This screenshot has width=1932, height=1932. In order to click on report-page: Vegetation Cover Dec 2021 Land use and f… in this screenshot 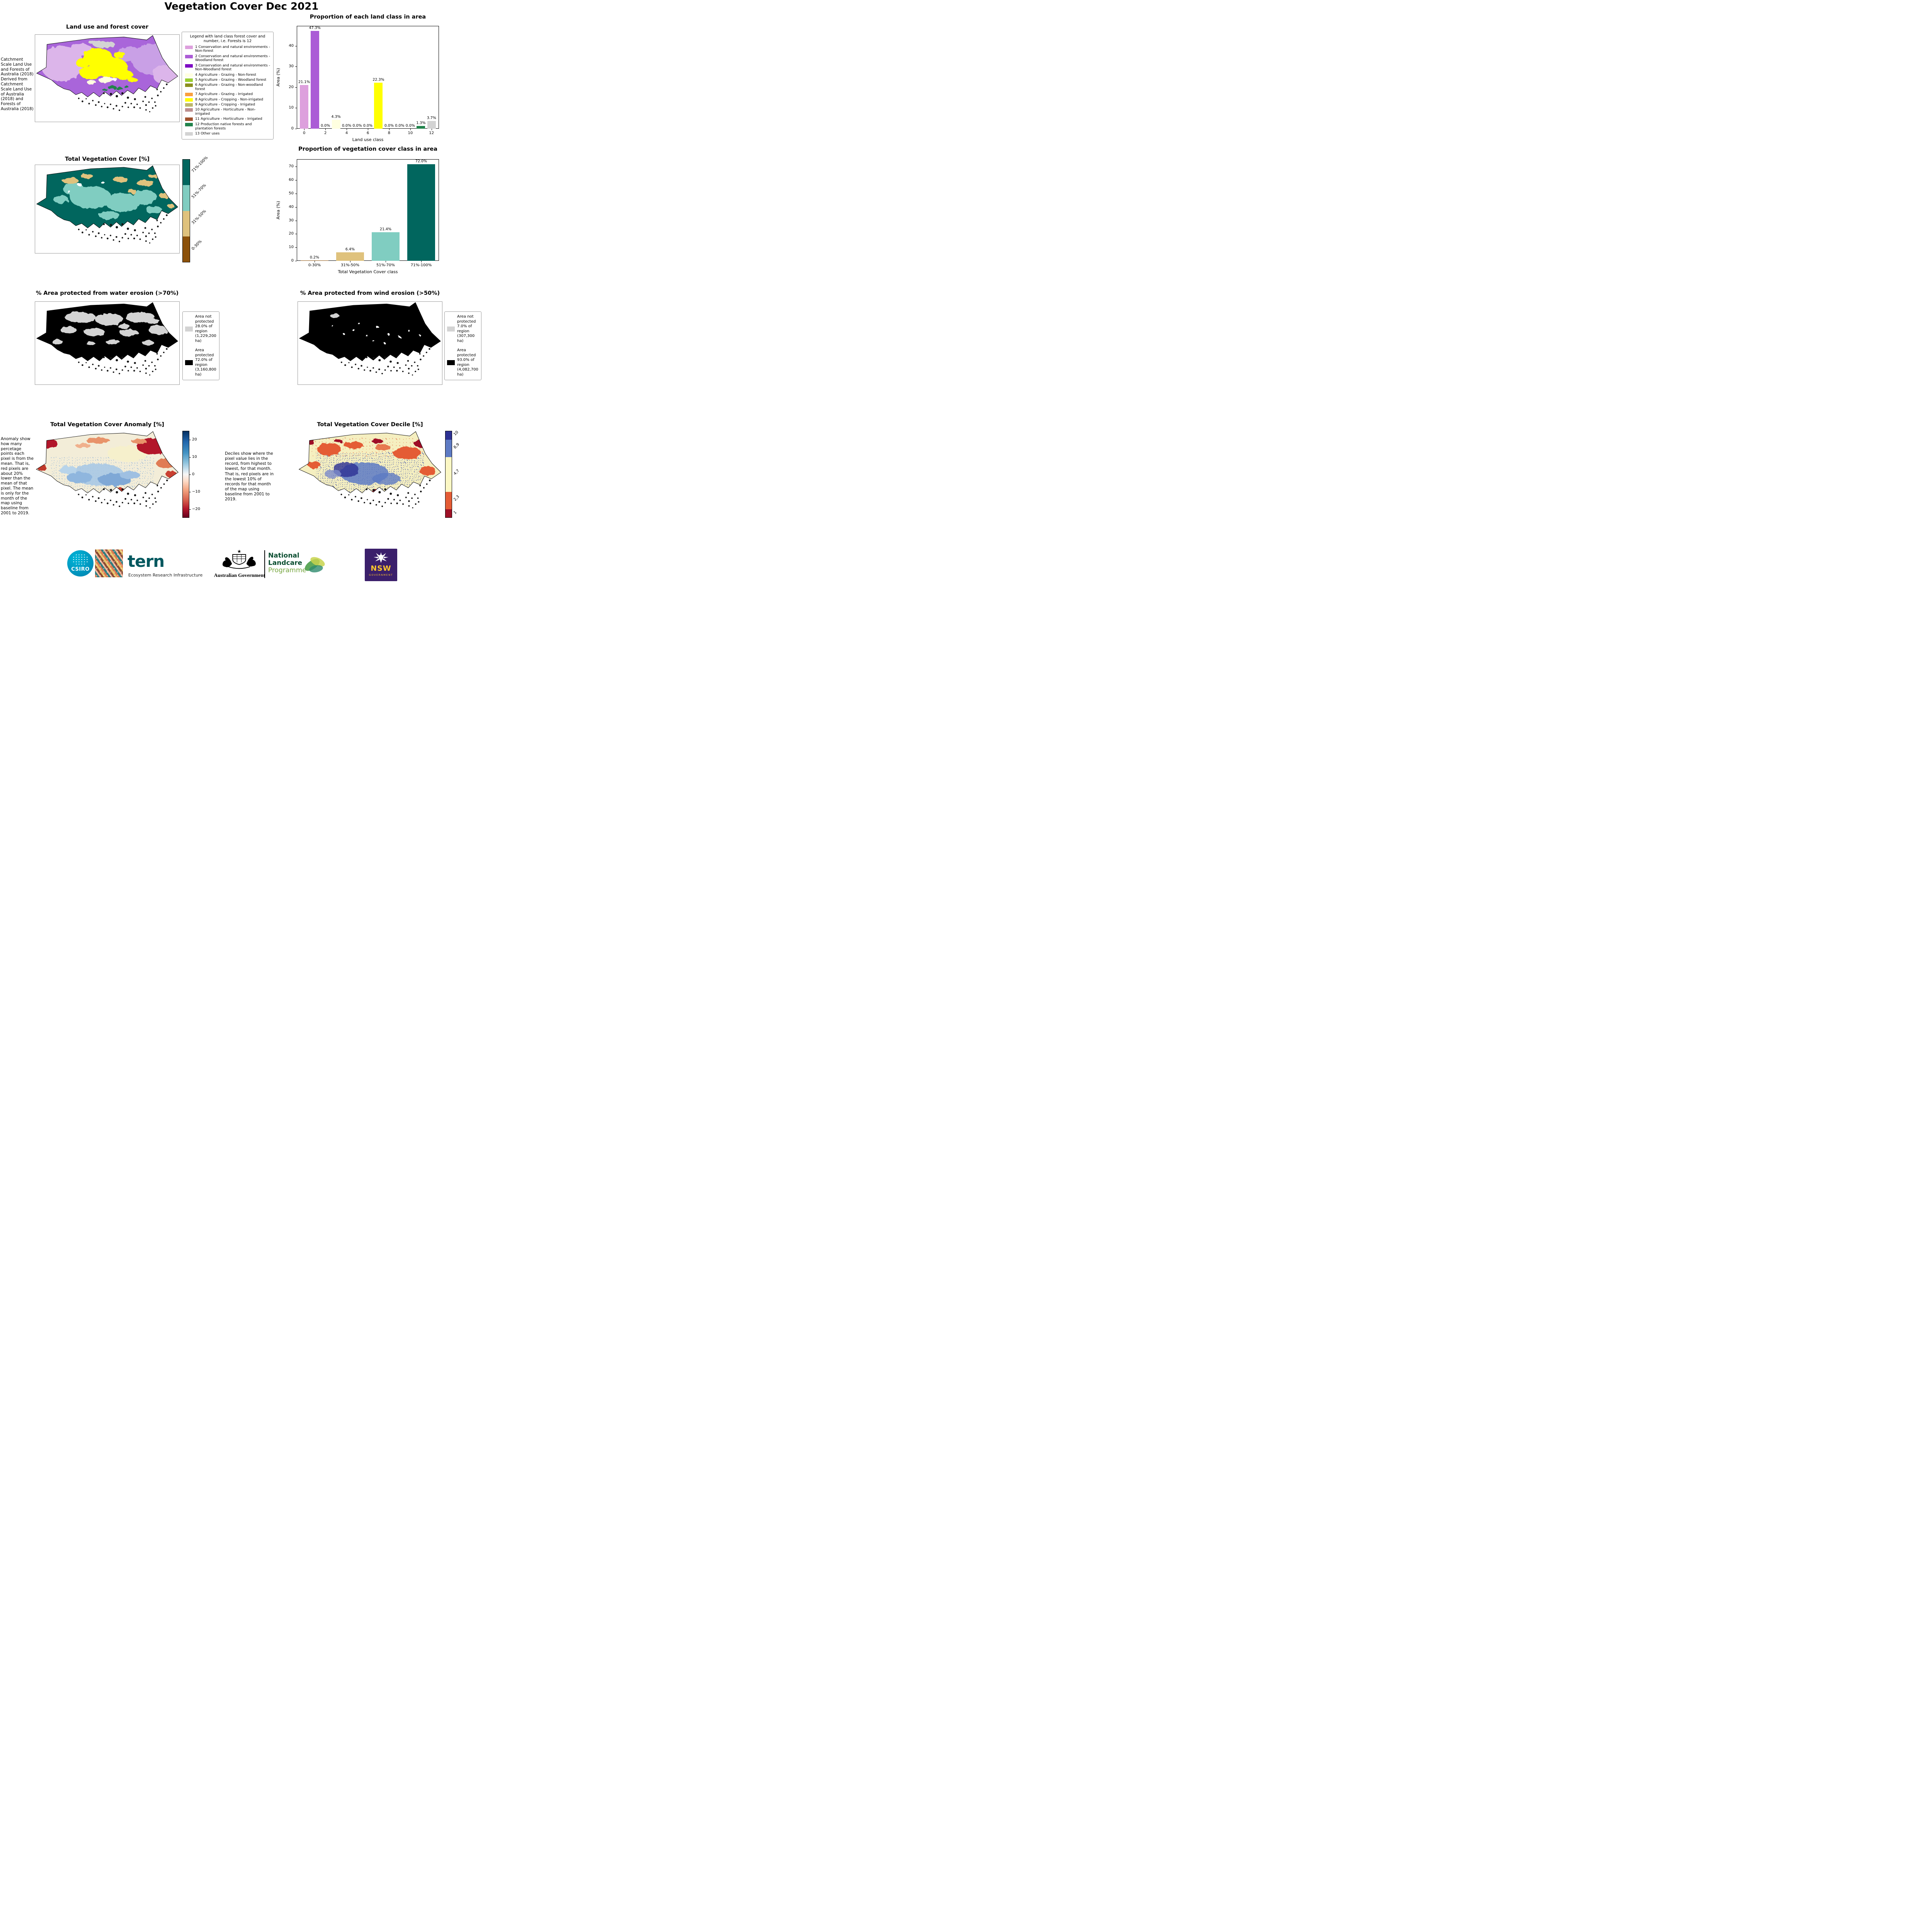, I will do `click(241, 291)`.